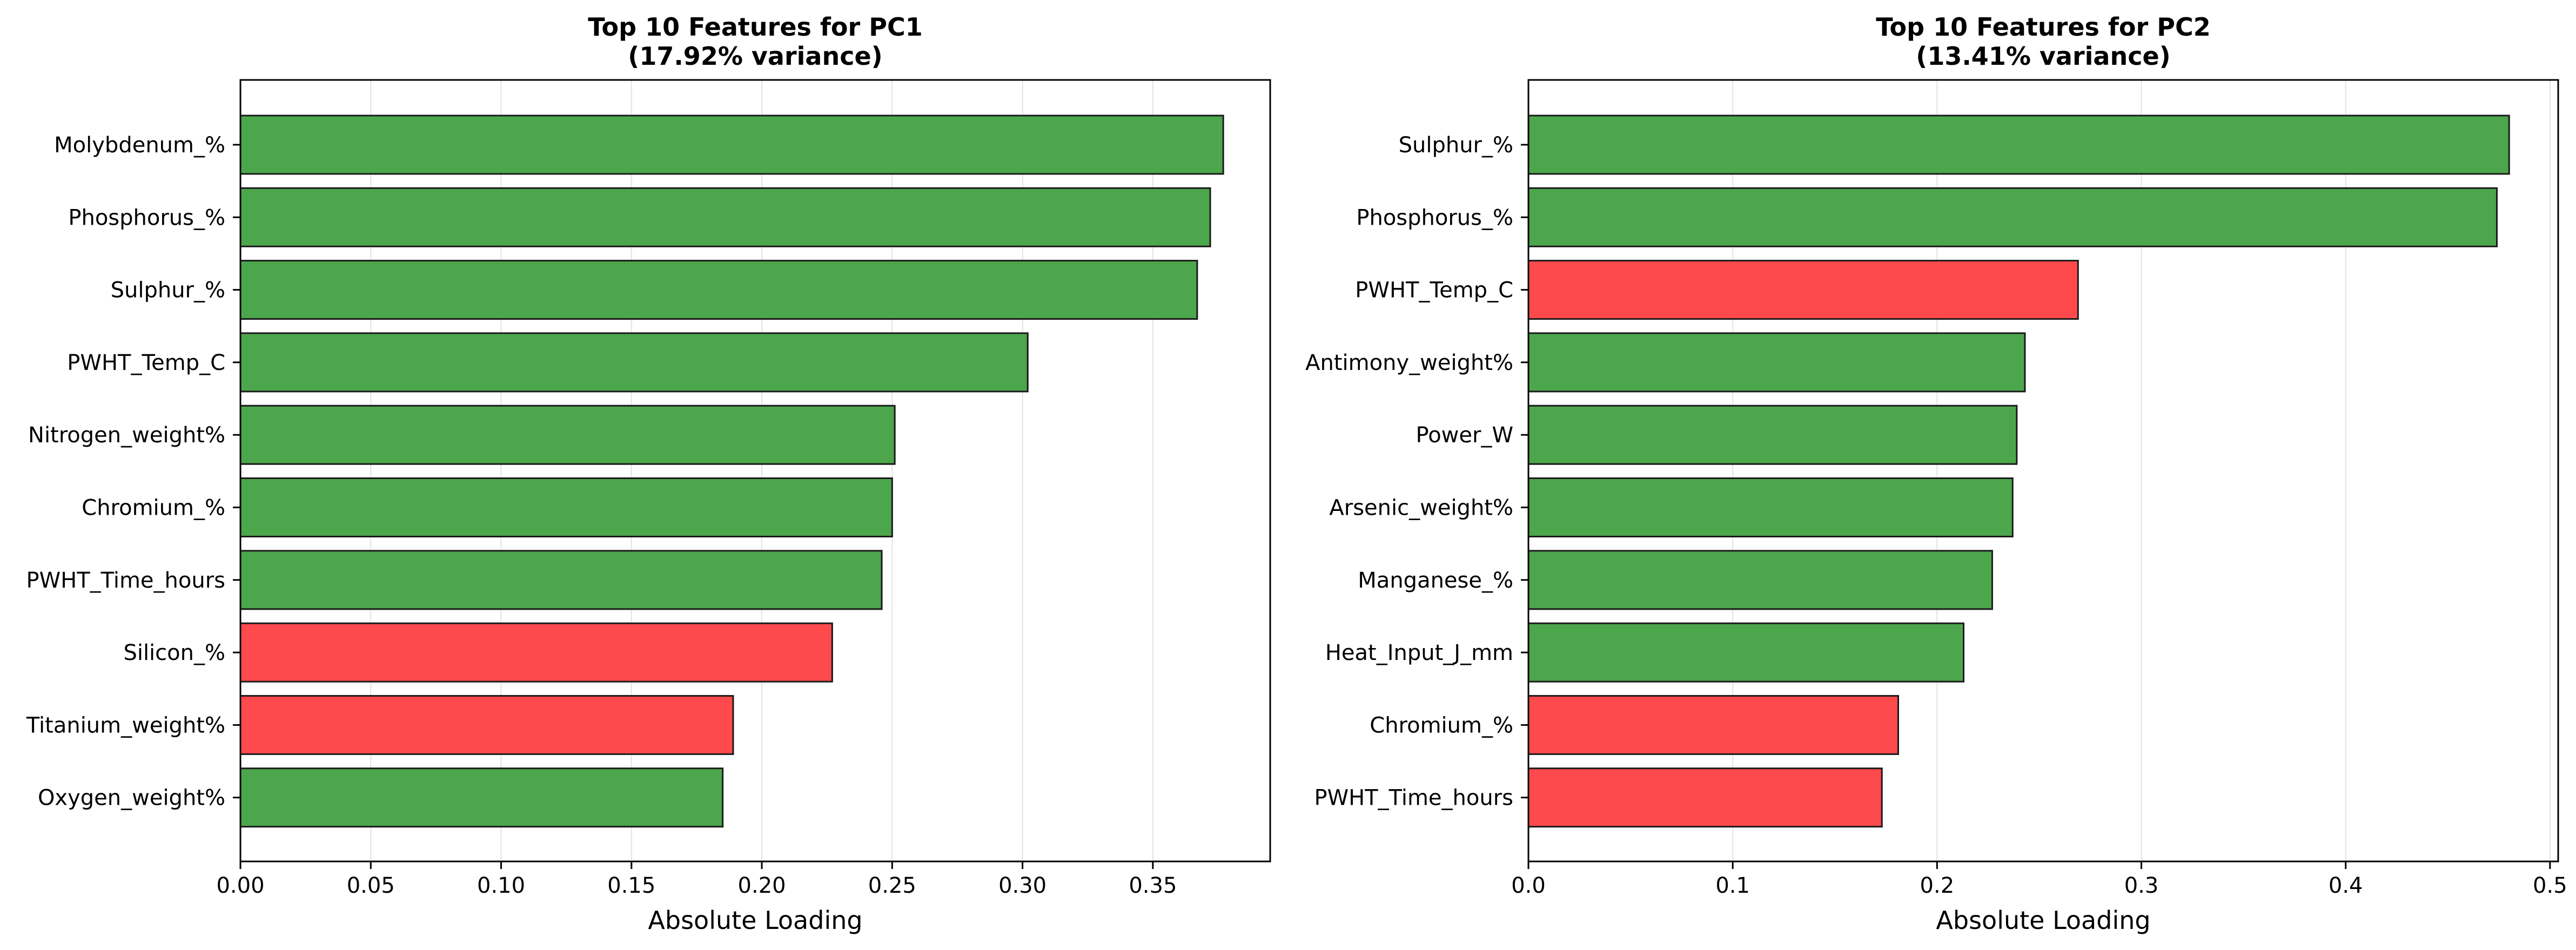  What do you see at coordinates (168, 290) in the screenshot?
I see `pc1-category-label: Sulphur_%` at bounding box center [168, 290].